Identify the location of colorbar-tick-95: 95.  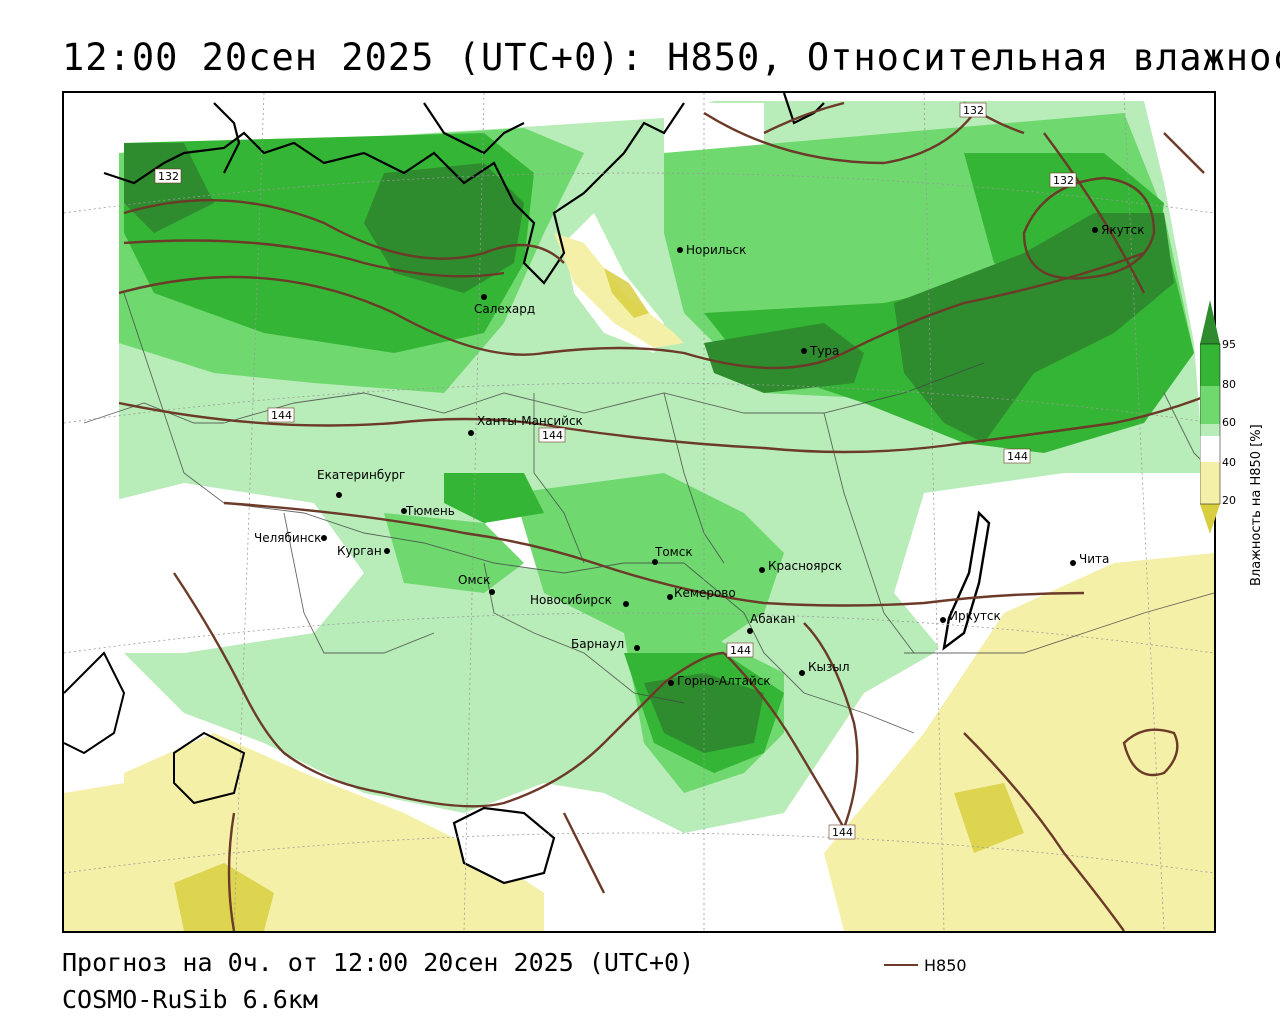
(1229, 344).